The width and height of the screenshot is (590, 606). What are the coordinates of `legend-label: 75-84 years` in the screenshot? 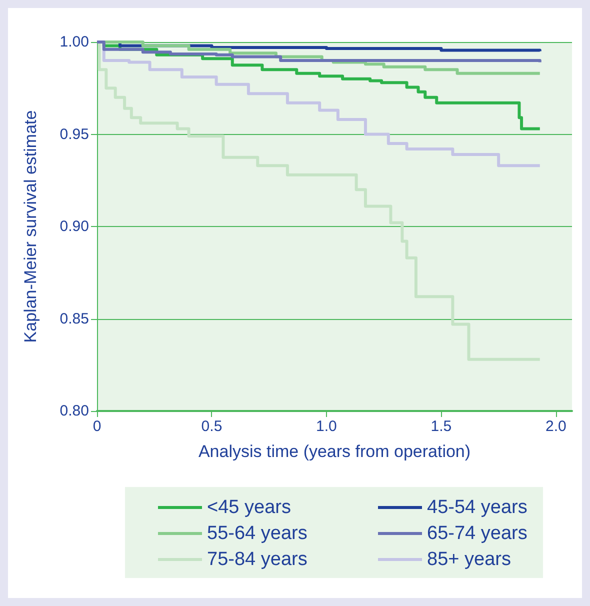 It's located at (257, 559).